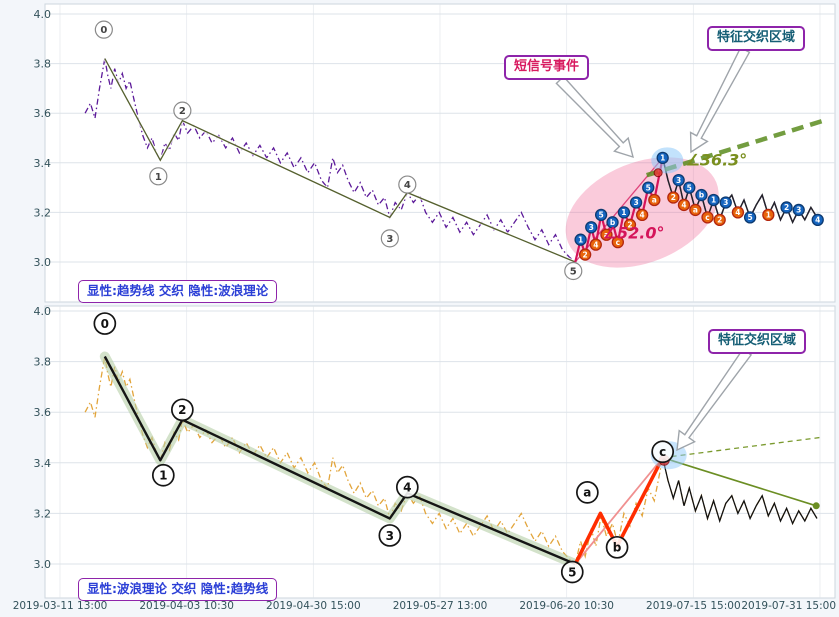  I want to click on svg-text: 3.6, so click(43, 412).